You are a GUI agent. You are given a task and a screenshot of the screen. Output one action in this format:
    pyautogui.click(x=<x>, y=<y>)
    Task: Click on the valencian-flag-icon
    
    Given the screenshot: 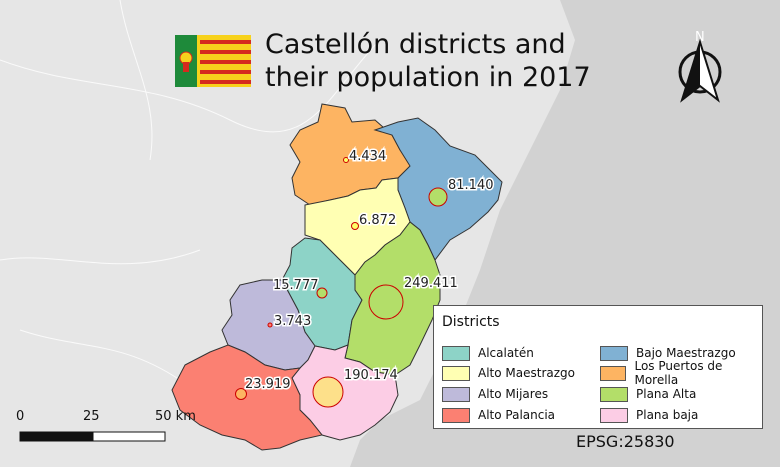 What is the action you would take?
    pyautogui.click(x=213, y=61)
    